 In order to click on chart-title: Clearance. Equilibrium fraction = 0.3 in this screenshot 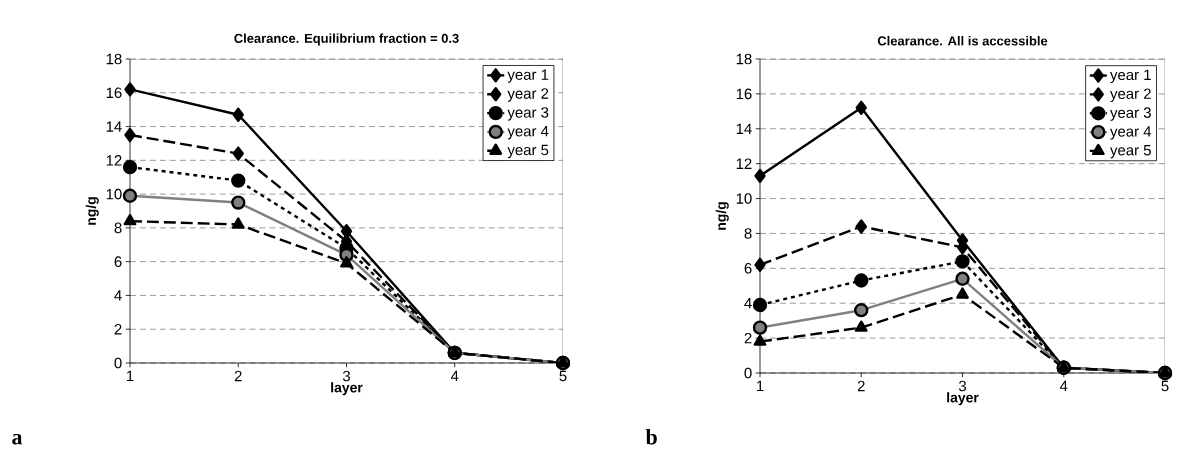, I will do `click(346, 39)`.